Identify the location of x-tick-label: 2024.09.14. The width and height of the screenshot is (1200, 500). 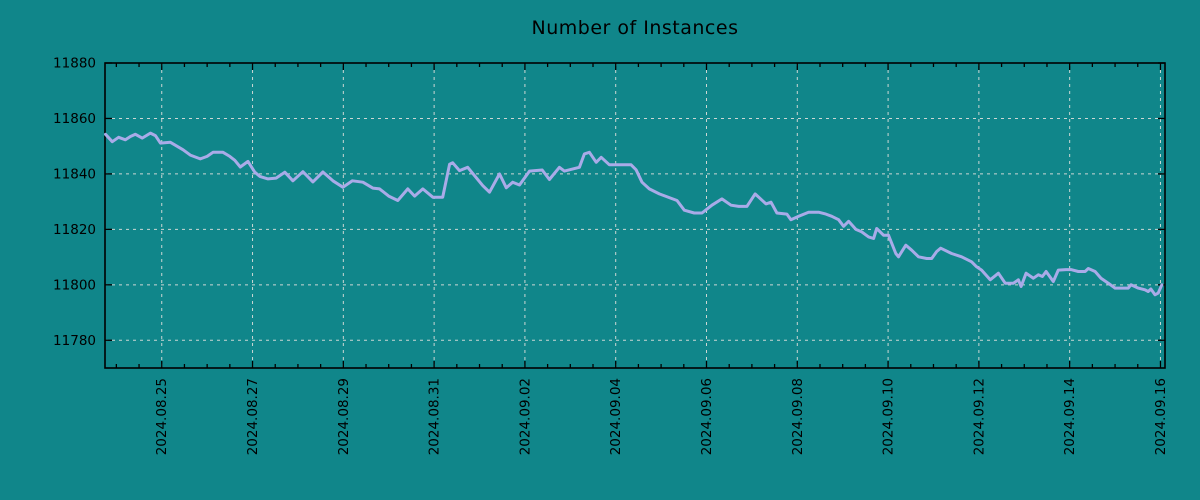
(1070, 416).